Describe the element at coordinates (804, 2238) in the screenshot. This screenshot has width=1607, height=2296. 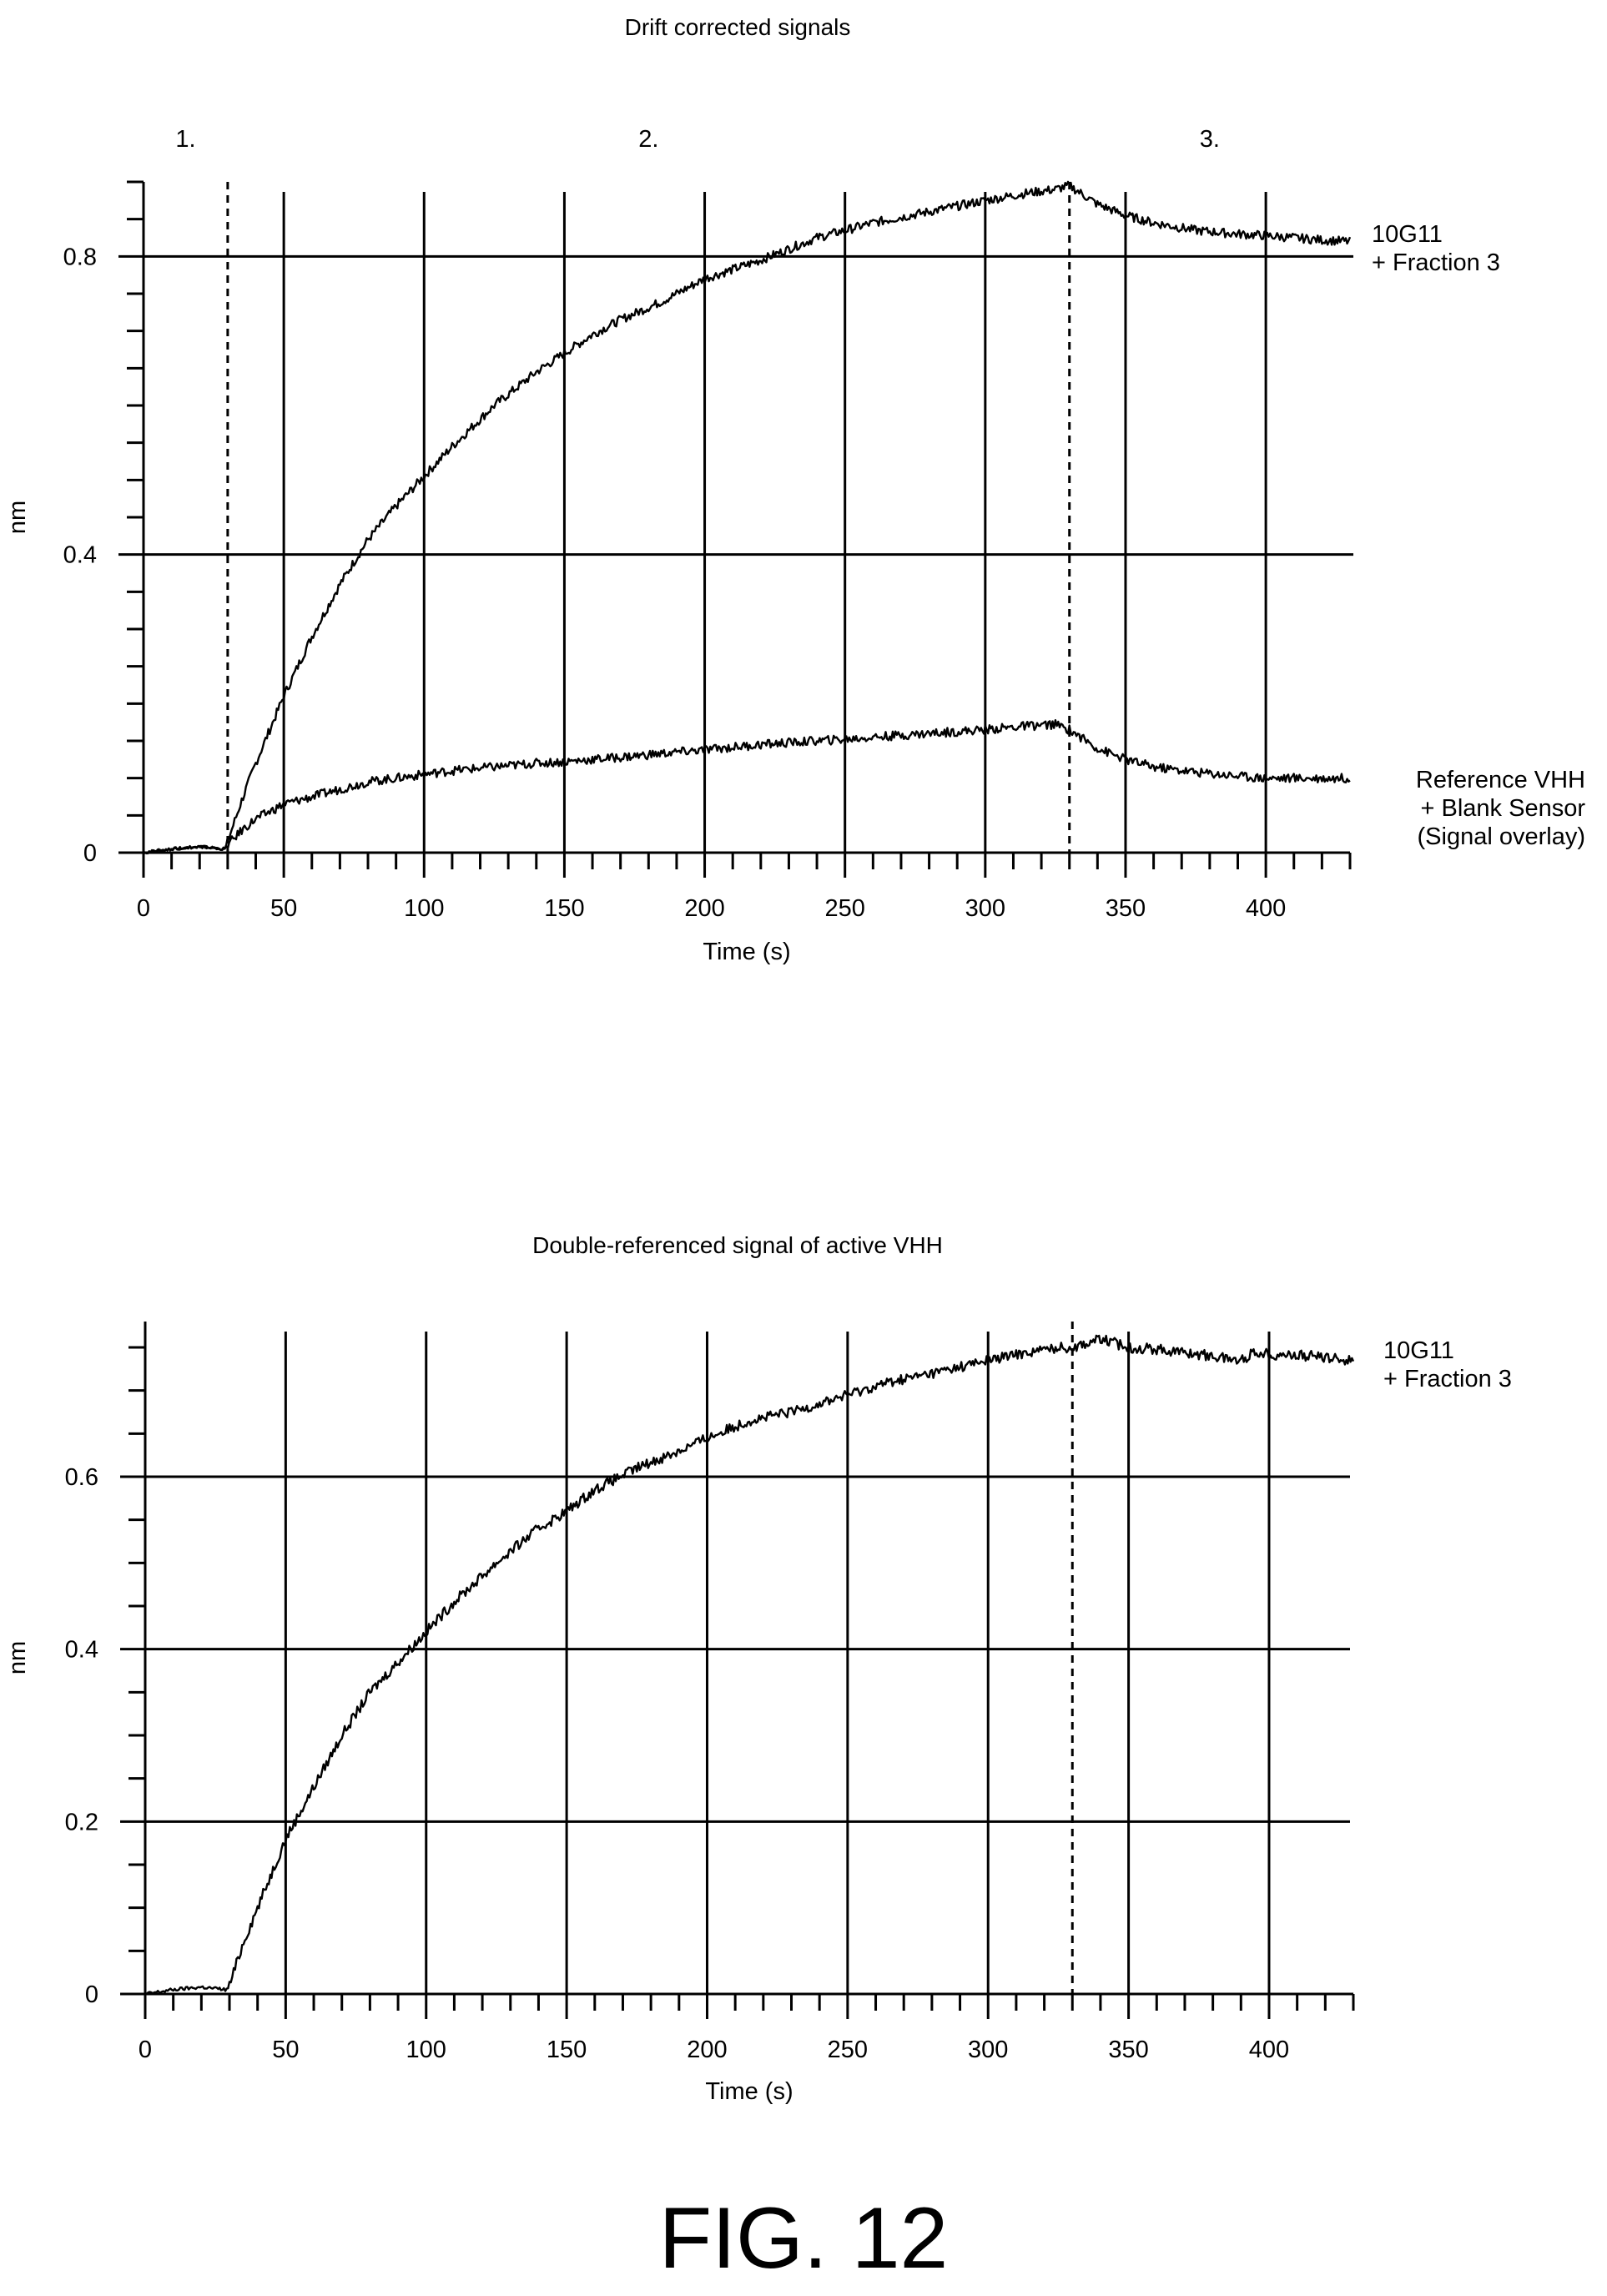
I see `figure-label: FIG. 12` at that location.